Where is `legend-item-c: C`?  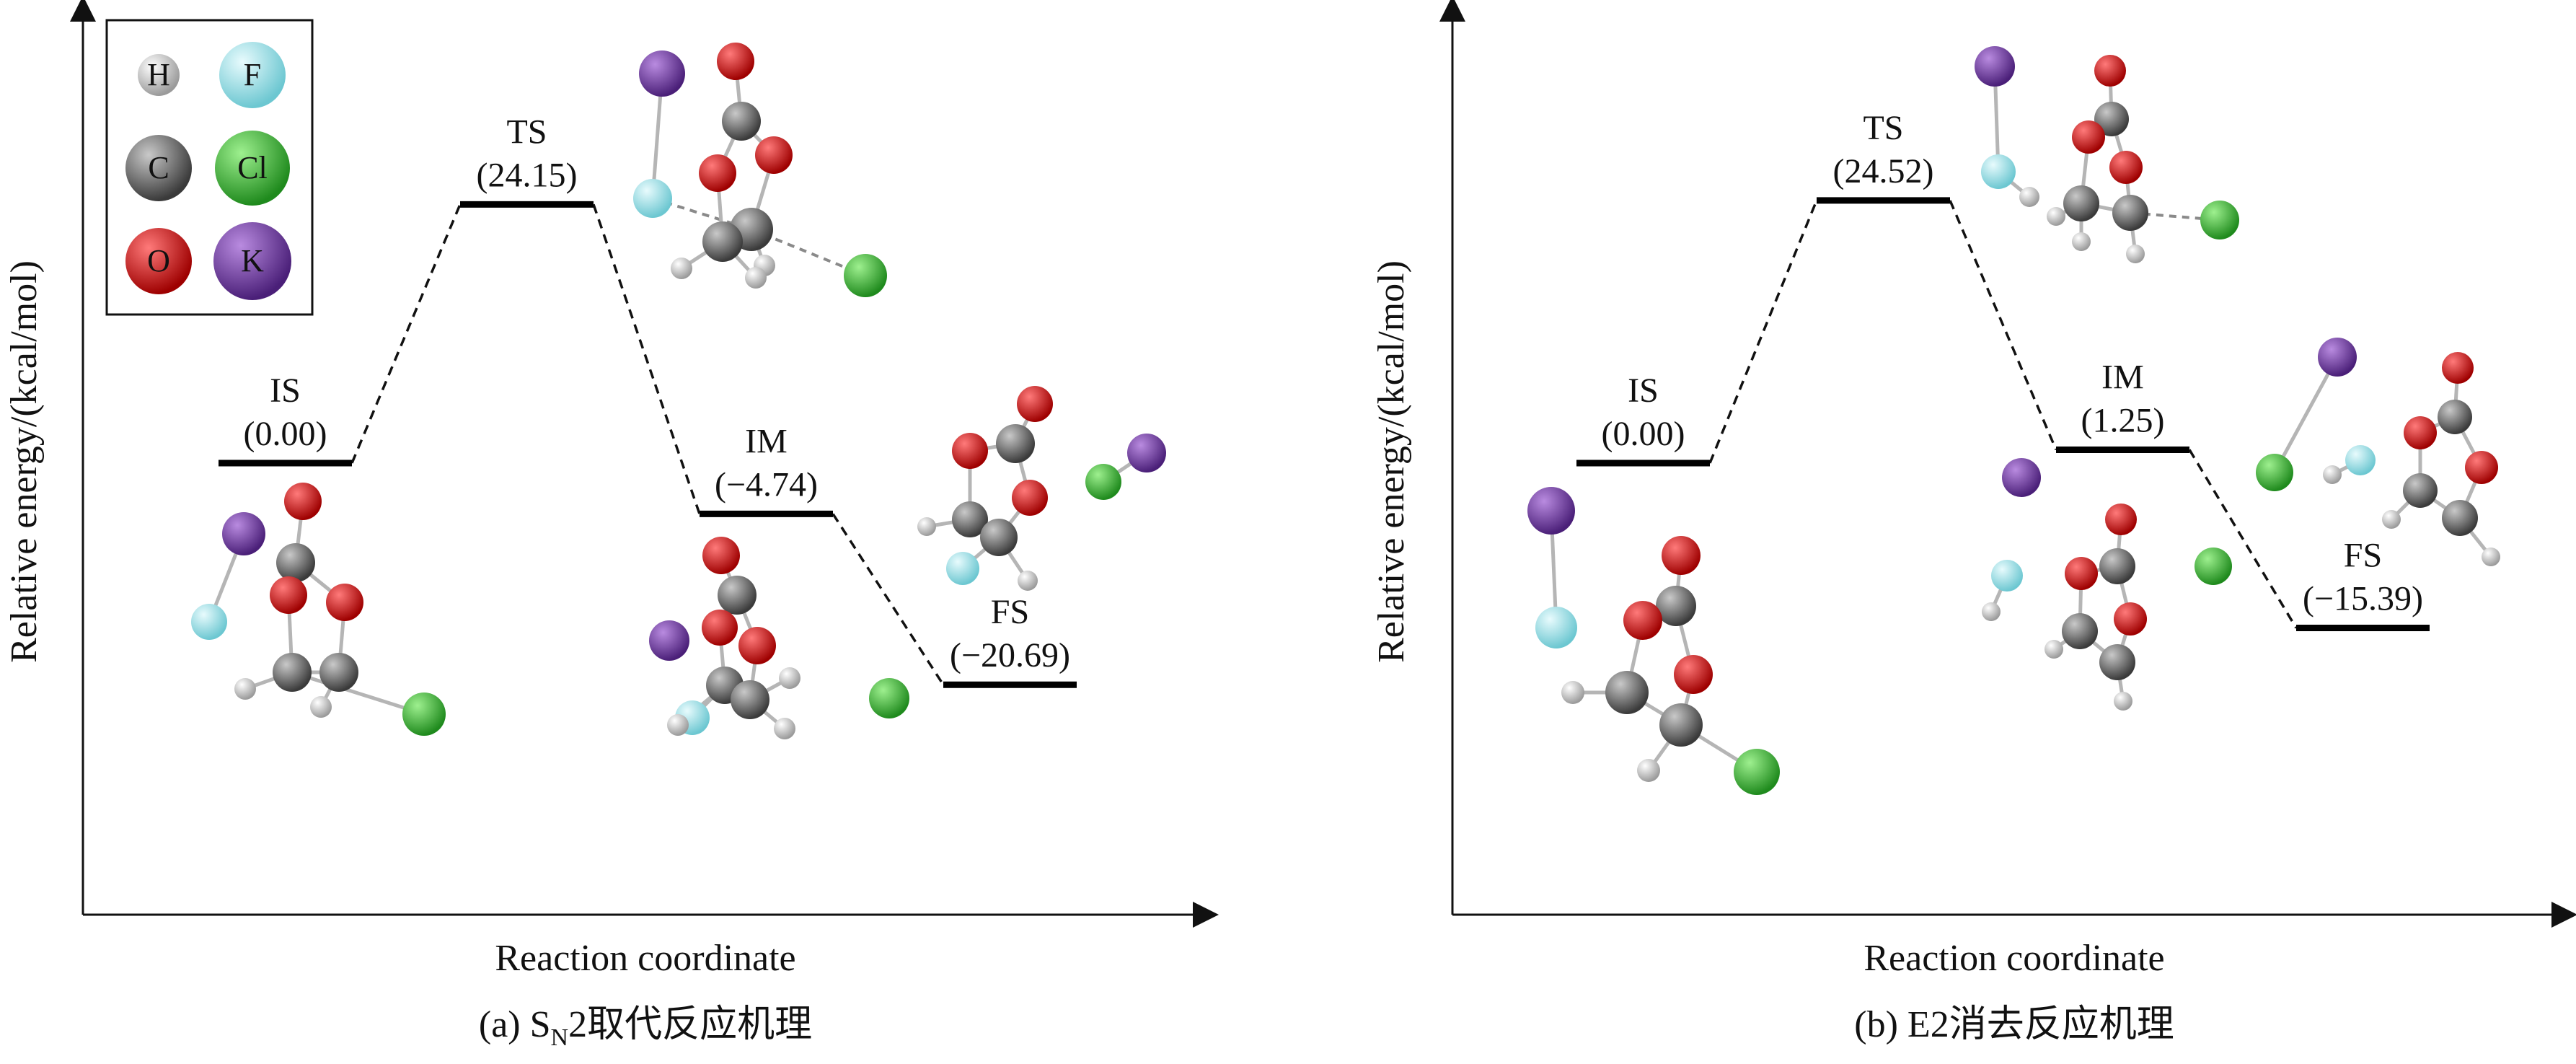
legend-item-c: C is located at coordinates (158, 168).